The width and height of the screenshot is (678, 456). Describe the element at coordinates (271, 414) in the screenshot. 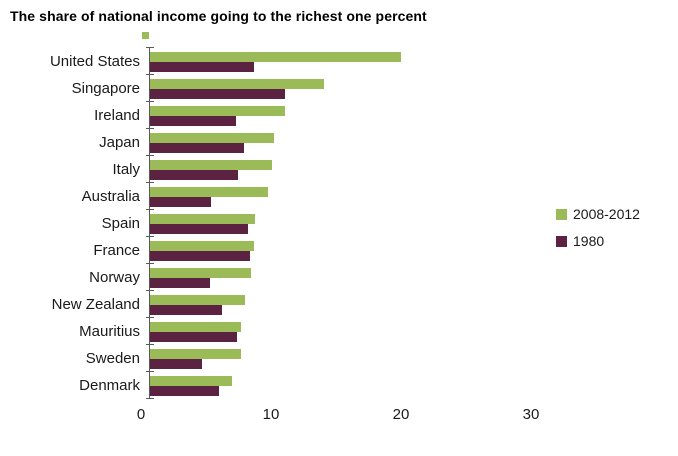

I see `x-tick-label: 10` at that location.